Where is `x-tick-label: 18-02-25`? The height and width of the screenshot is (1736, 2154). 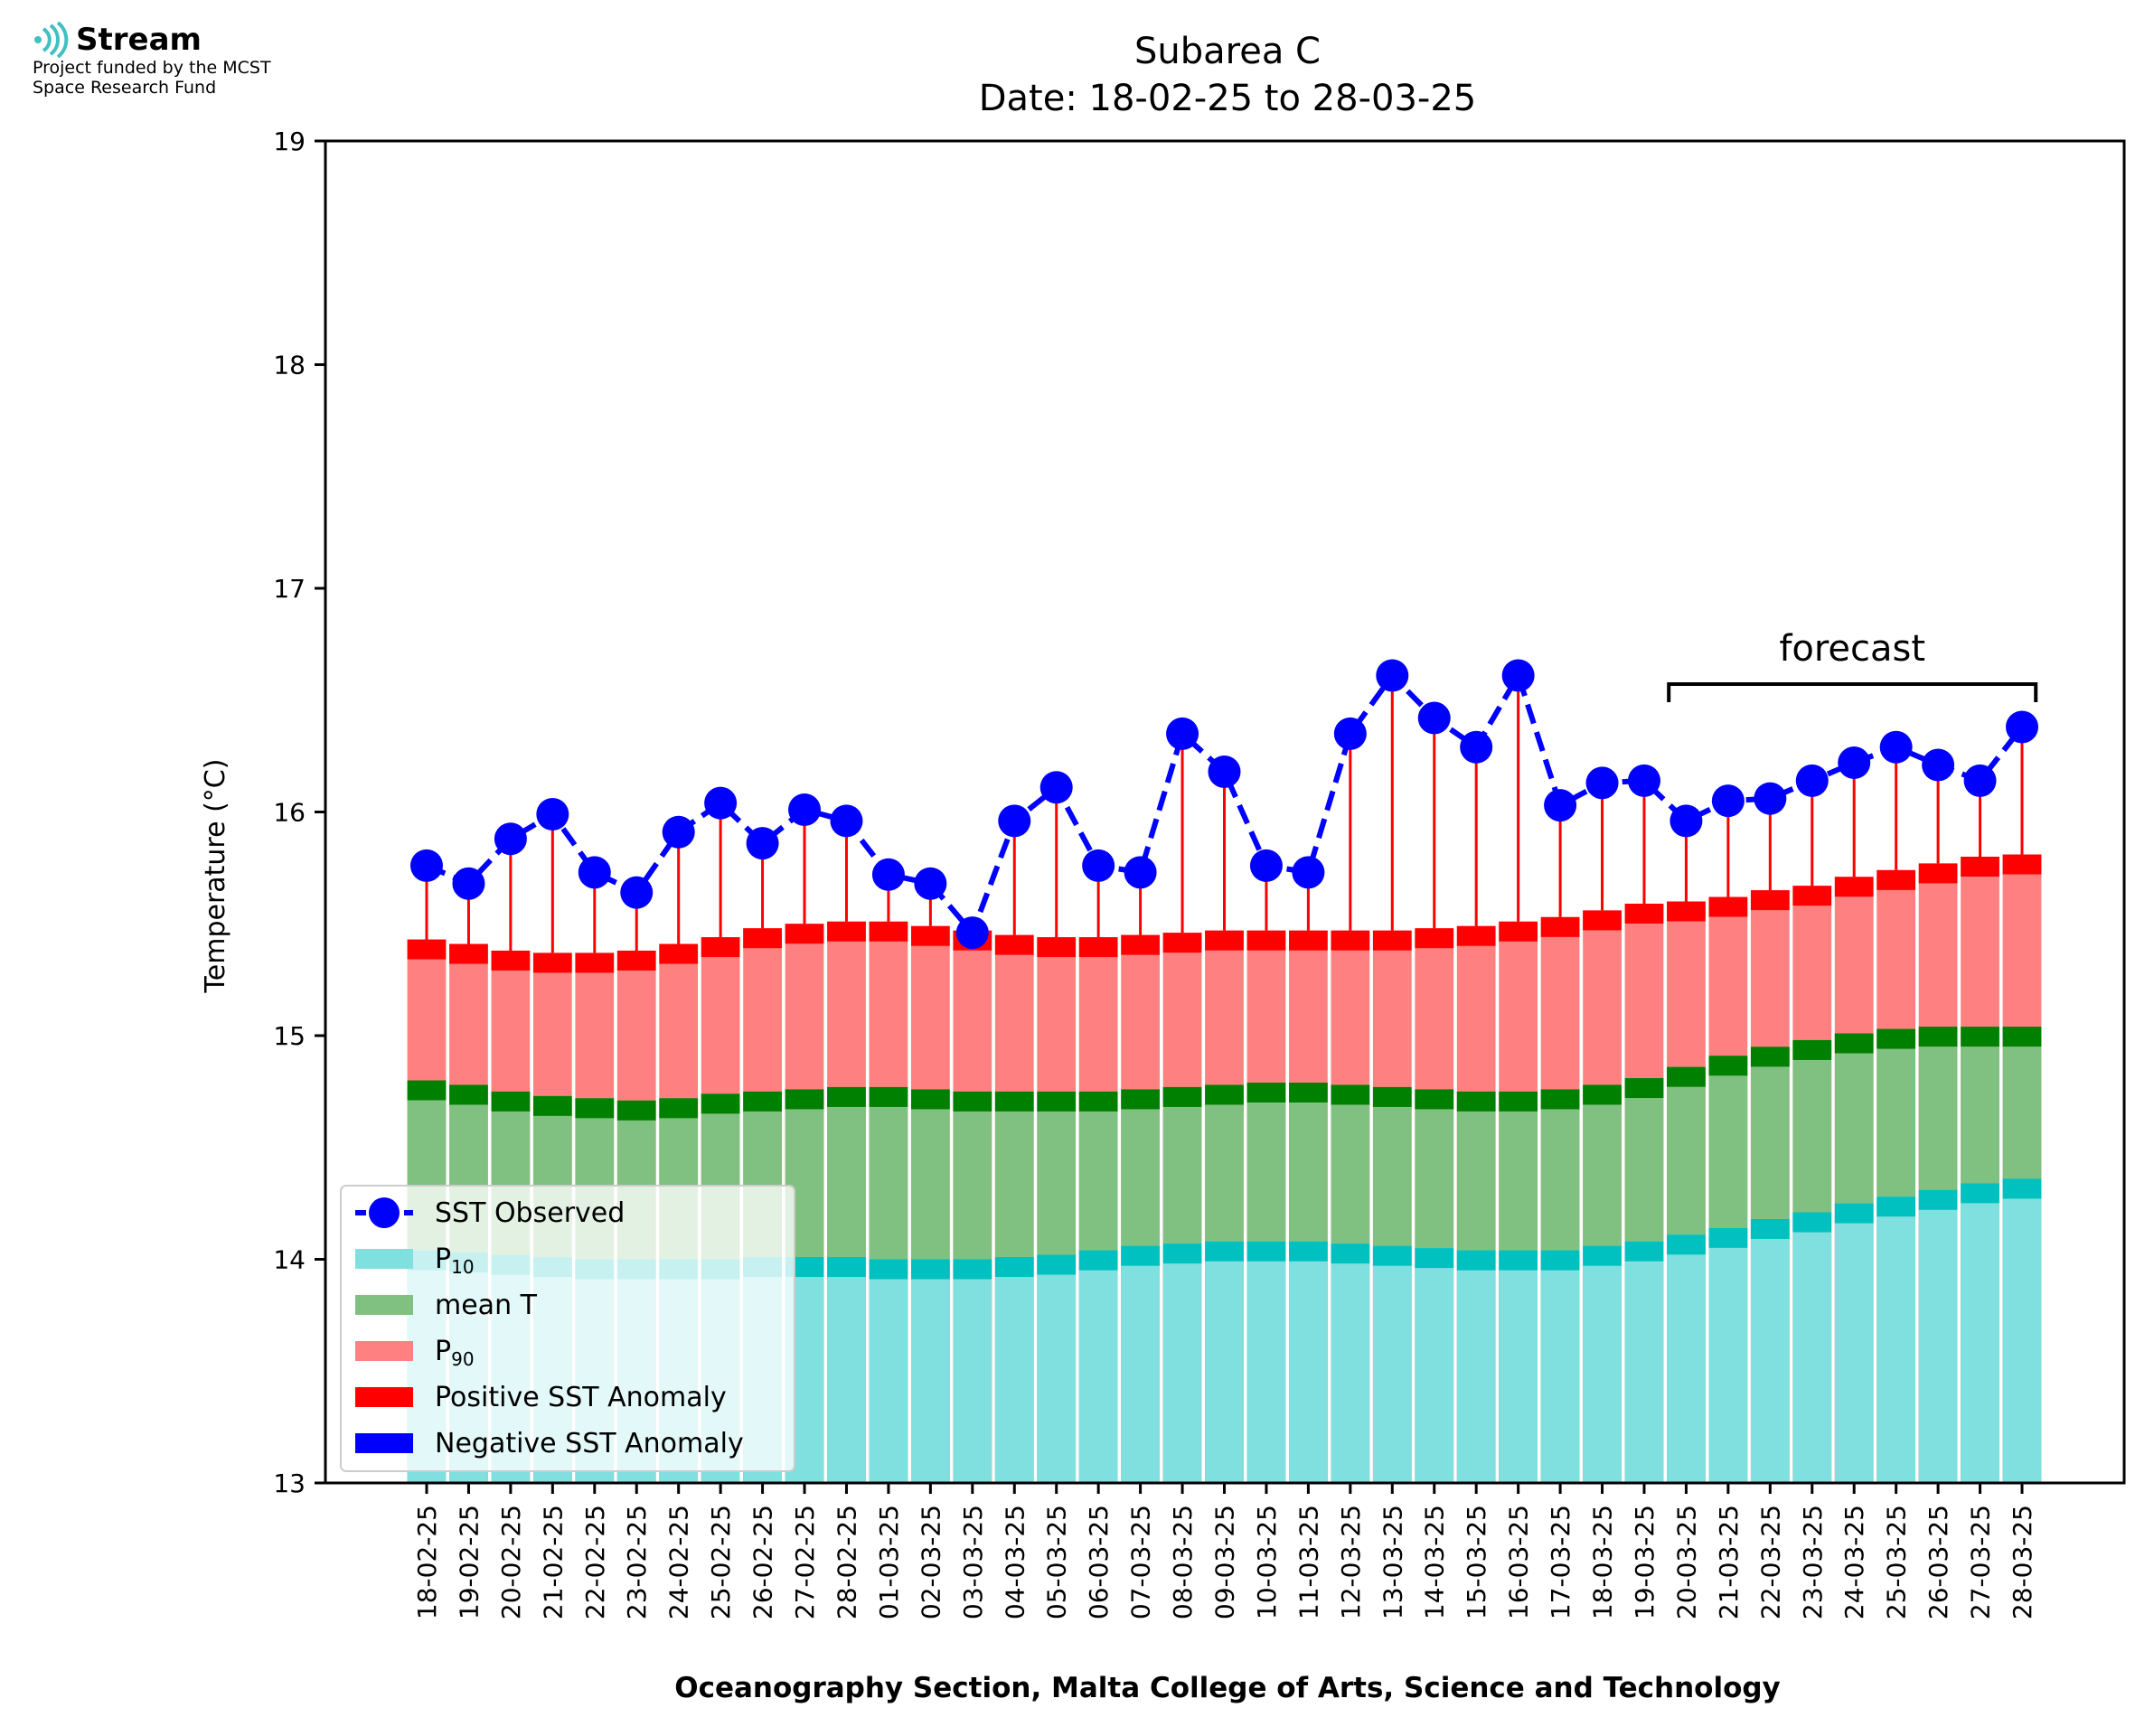
x-tick-label: 18-02-25 is located at coordinates (427, 1562).